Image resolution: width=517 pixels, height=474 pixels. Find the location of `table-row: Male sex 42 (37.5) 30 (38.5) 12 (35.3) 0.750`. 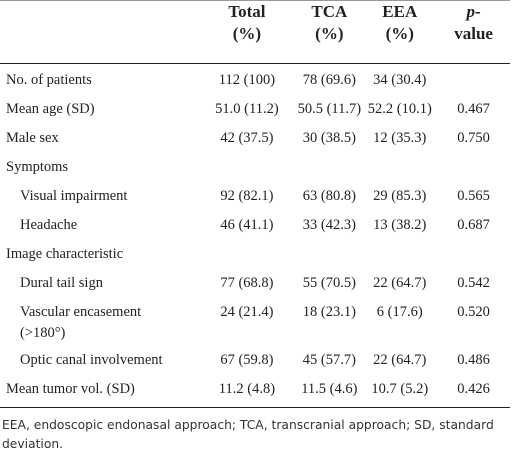

table-row: Male sex 42 (37.5) 30 (38.5) 12 (35.3) 0.750 is located at coordinates (255, 136).